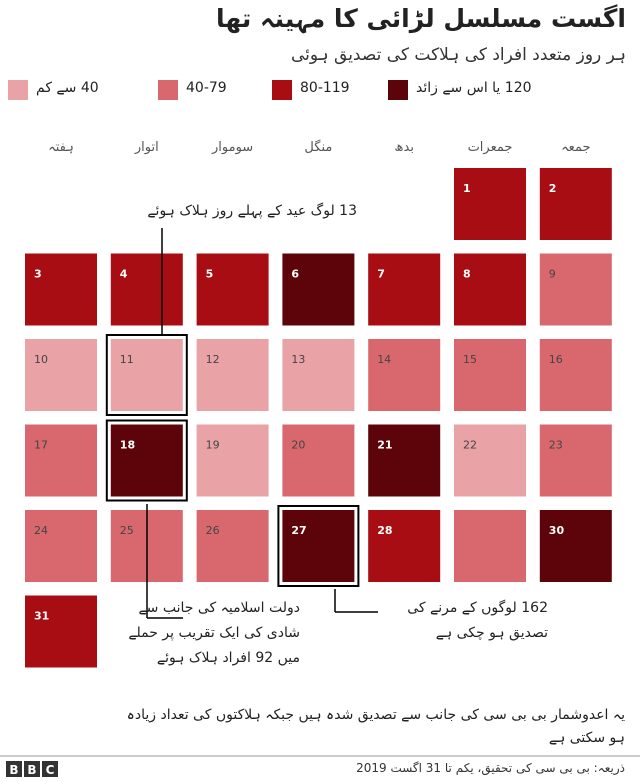 The width and height of the screenshot is (640, 784). I want to click on day-number: 8, so click(467, 274).